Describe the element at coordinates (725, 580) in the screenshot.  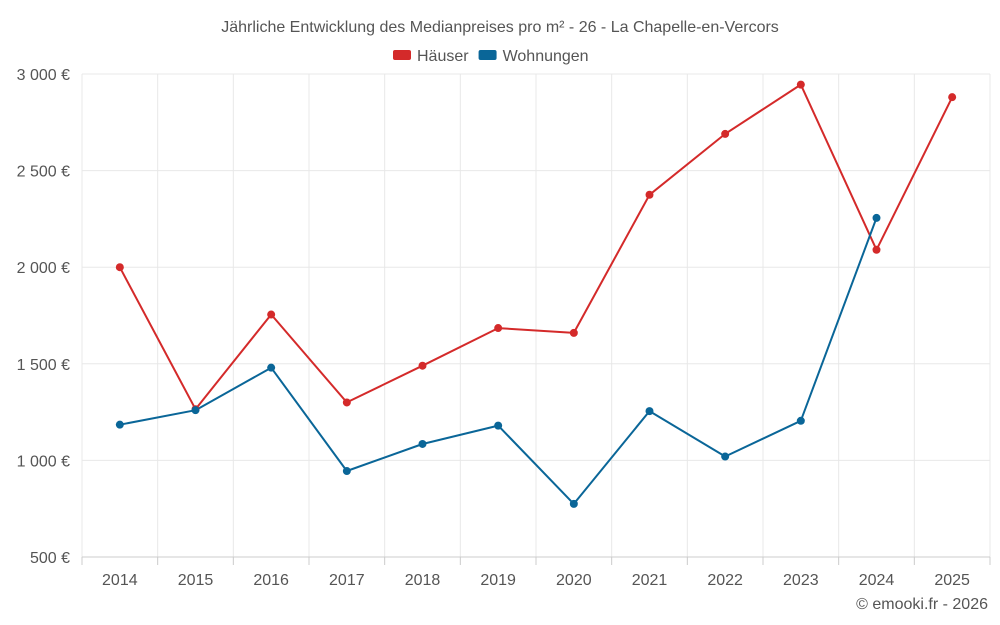
I see `x-tick-label: 2022` at that location.